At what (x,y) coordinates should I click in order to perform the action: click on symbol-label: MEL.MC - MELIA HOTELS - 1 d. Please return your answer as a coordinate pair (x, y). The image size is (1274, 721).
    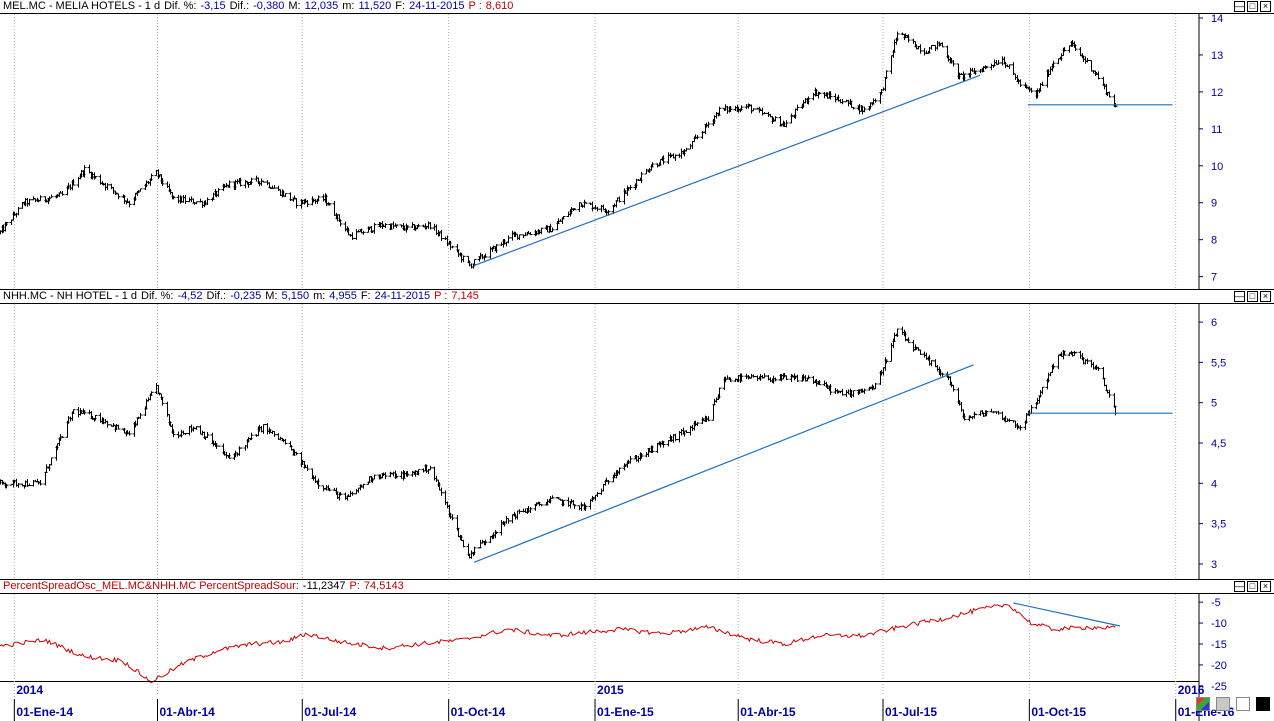
    Looking at the image, I should click on (82, 6).